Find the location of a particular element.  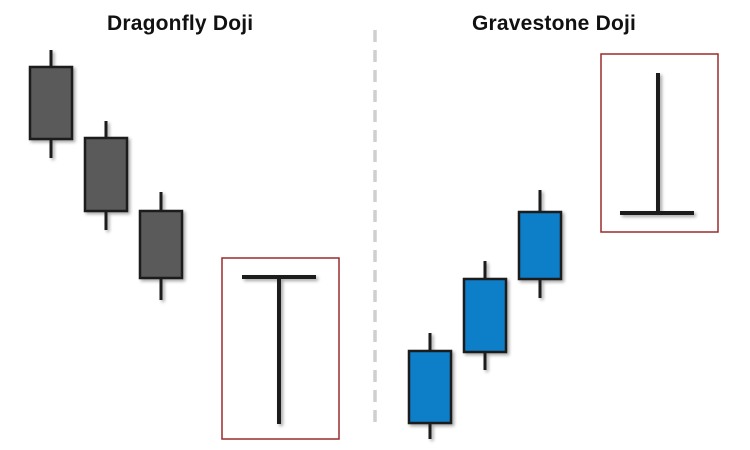

gravestone-doji-title: Gravestone Doji is located at coordinates (554, 23).